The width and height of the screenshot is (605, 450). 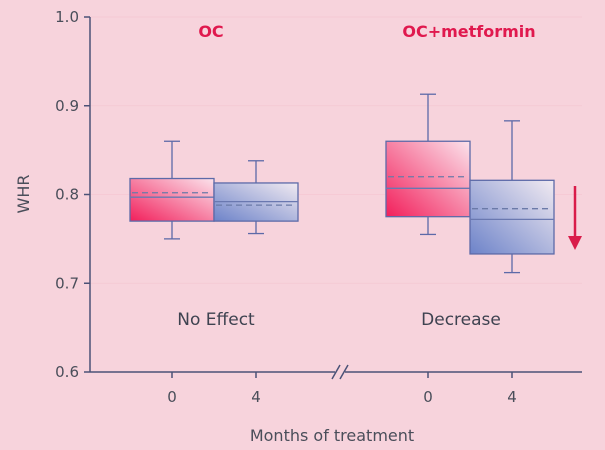 I want to click on y-tick-label: 1.0, so click(x=67, y=17).